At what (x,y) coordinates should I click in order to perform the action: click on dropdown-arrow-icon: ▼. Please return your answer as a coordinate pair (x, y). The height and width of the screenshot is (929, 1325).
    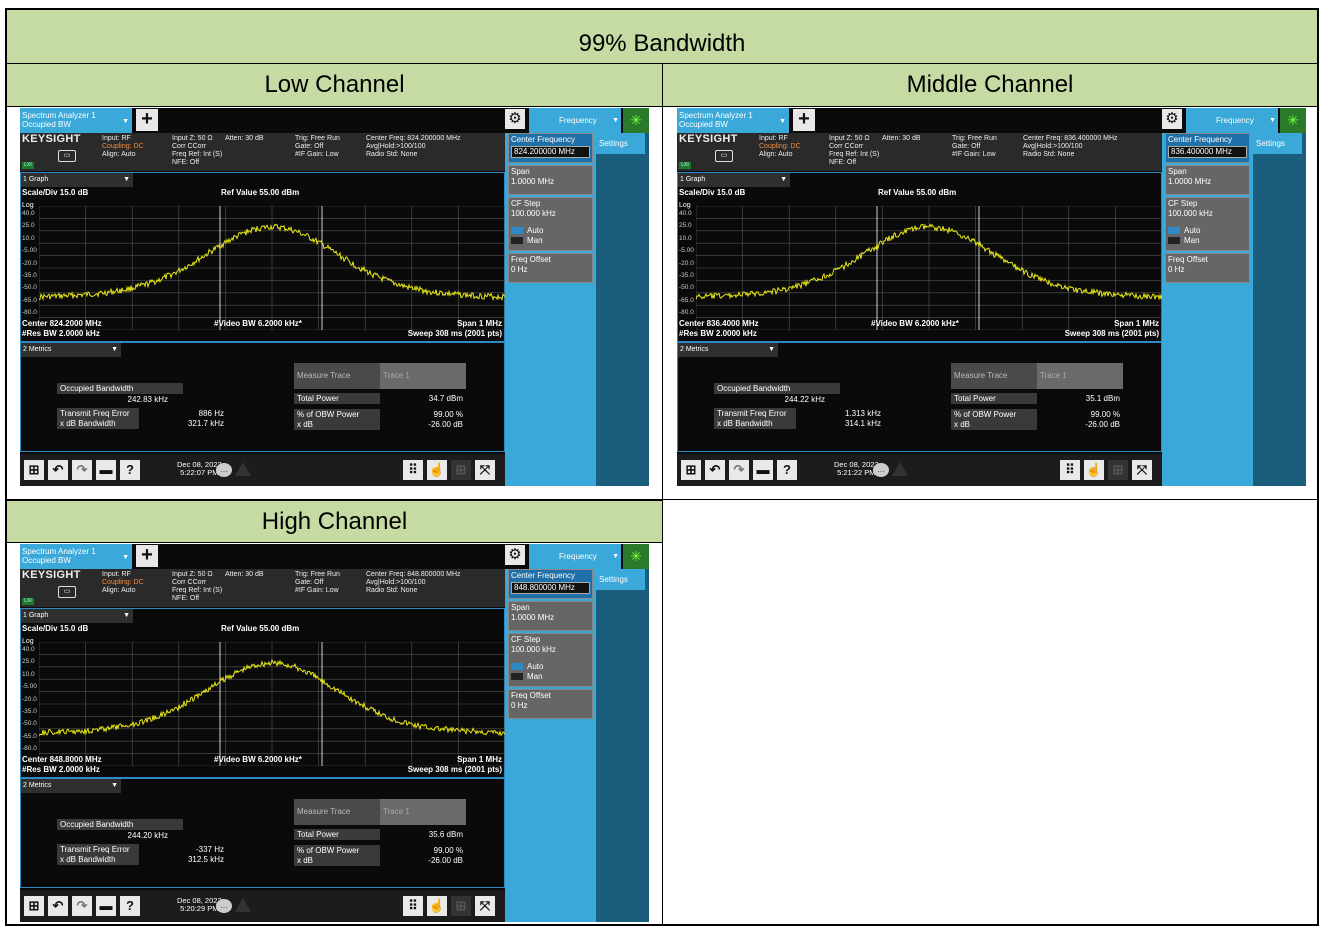
    Looking at the image, I should click on (771, 349).